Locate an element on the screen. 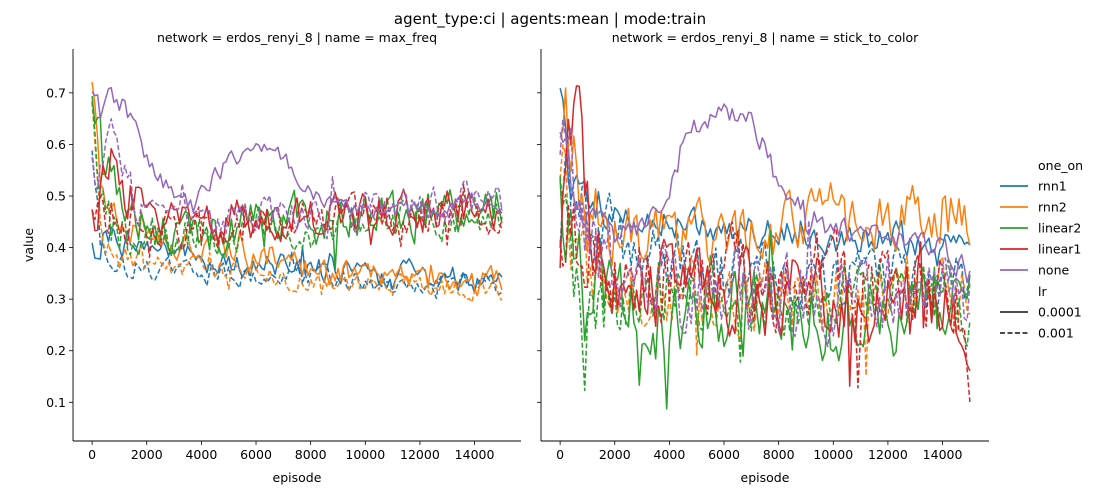 Image resolution: width=1100 pixels, height=500 pixels. y-ticks is located at coordinates (539, 247).